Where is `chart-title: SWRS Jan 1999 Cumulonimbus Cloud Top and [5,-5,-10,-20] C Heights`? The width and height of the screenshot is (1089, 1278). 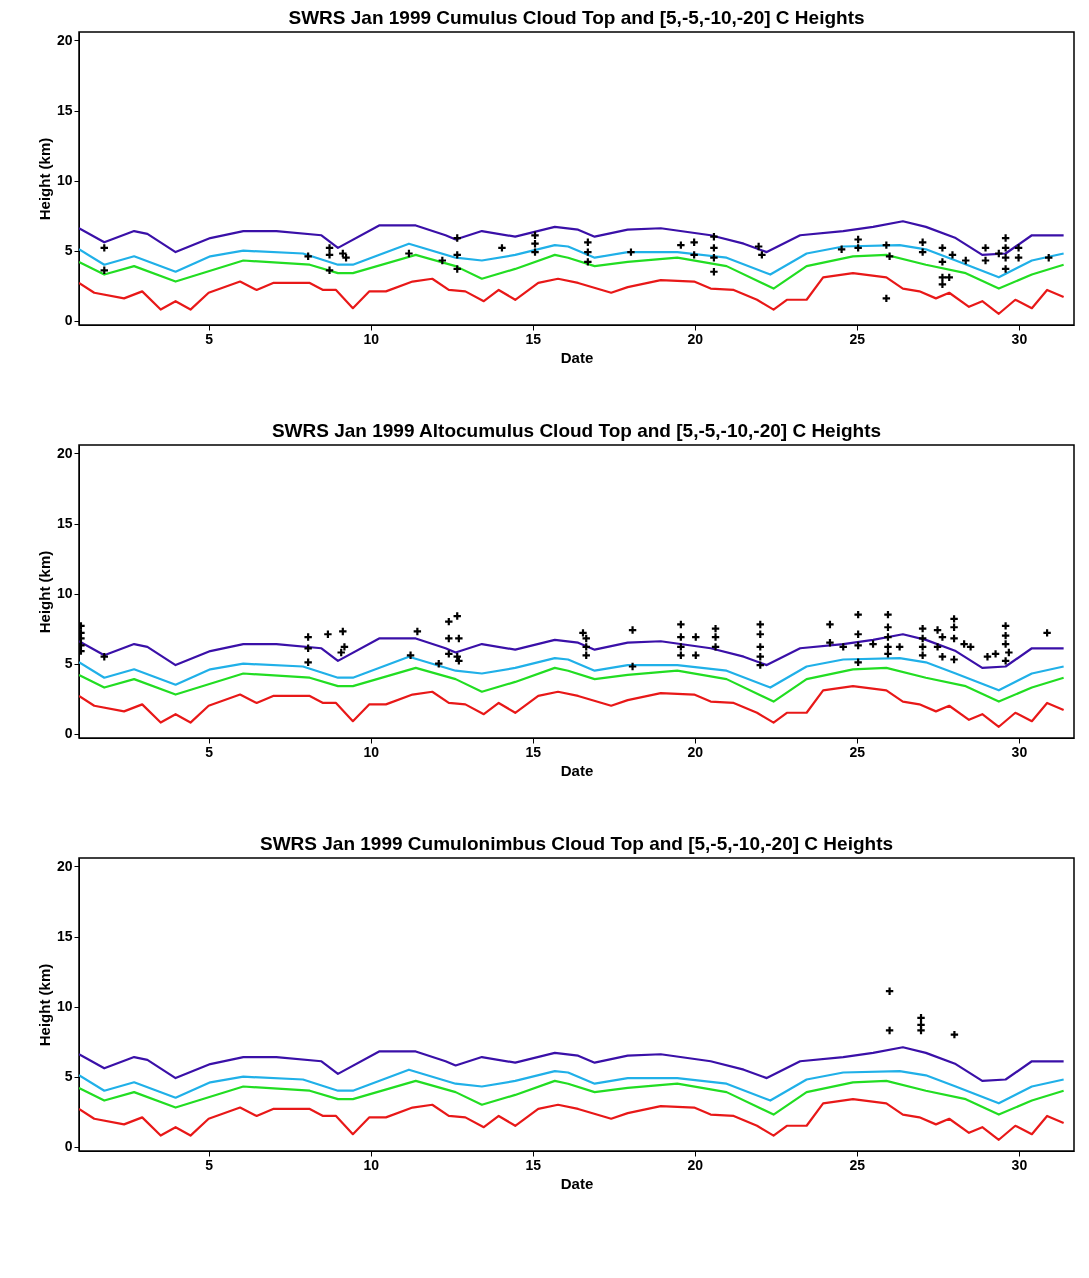 chart-title: SWRS Jan 1999 Cumulonimbus Cloud Top and [5,-5,-10,-20] C Heights is located at coordinates (576, 843).